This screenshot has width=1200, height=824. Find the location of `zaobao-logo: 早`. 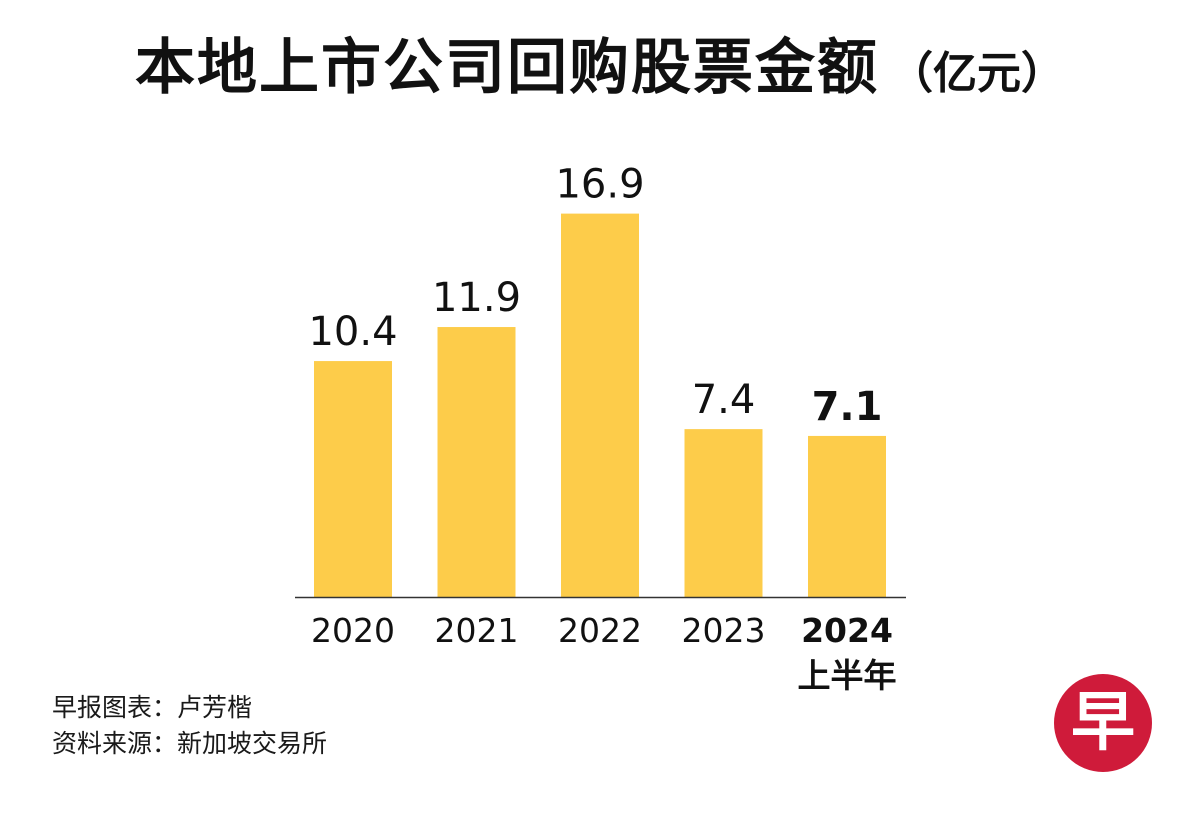

zaobao-logo: 早 is located at coordinates (1103, 723).